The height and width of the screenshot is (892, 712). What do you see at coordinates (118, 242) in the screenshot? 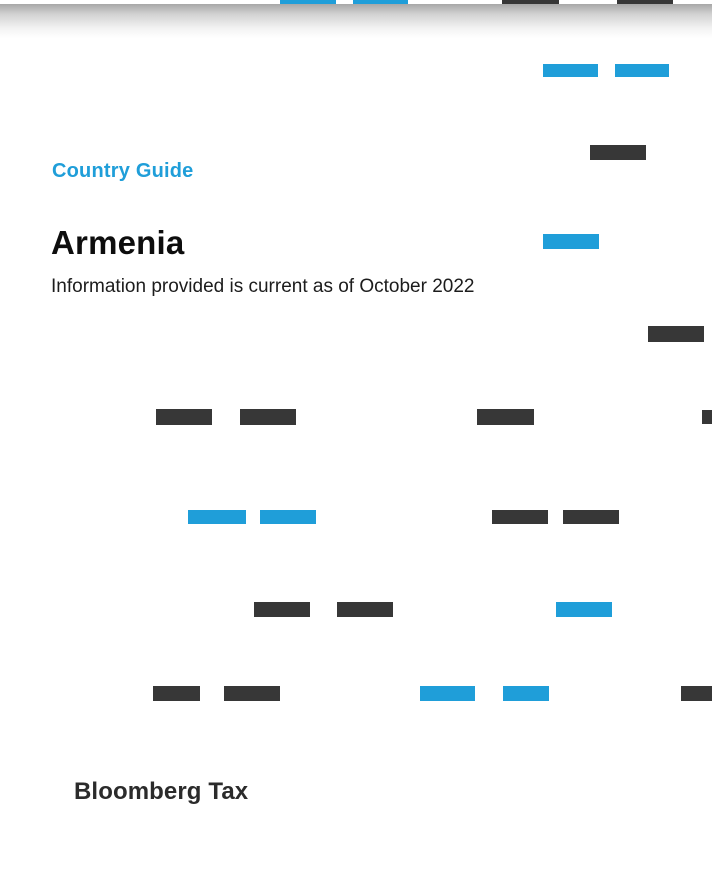
I see `page-title: Armenia` at bounding box center [118, 242].